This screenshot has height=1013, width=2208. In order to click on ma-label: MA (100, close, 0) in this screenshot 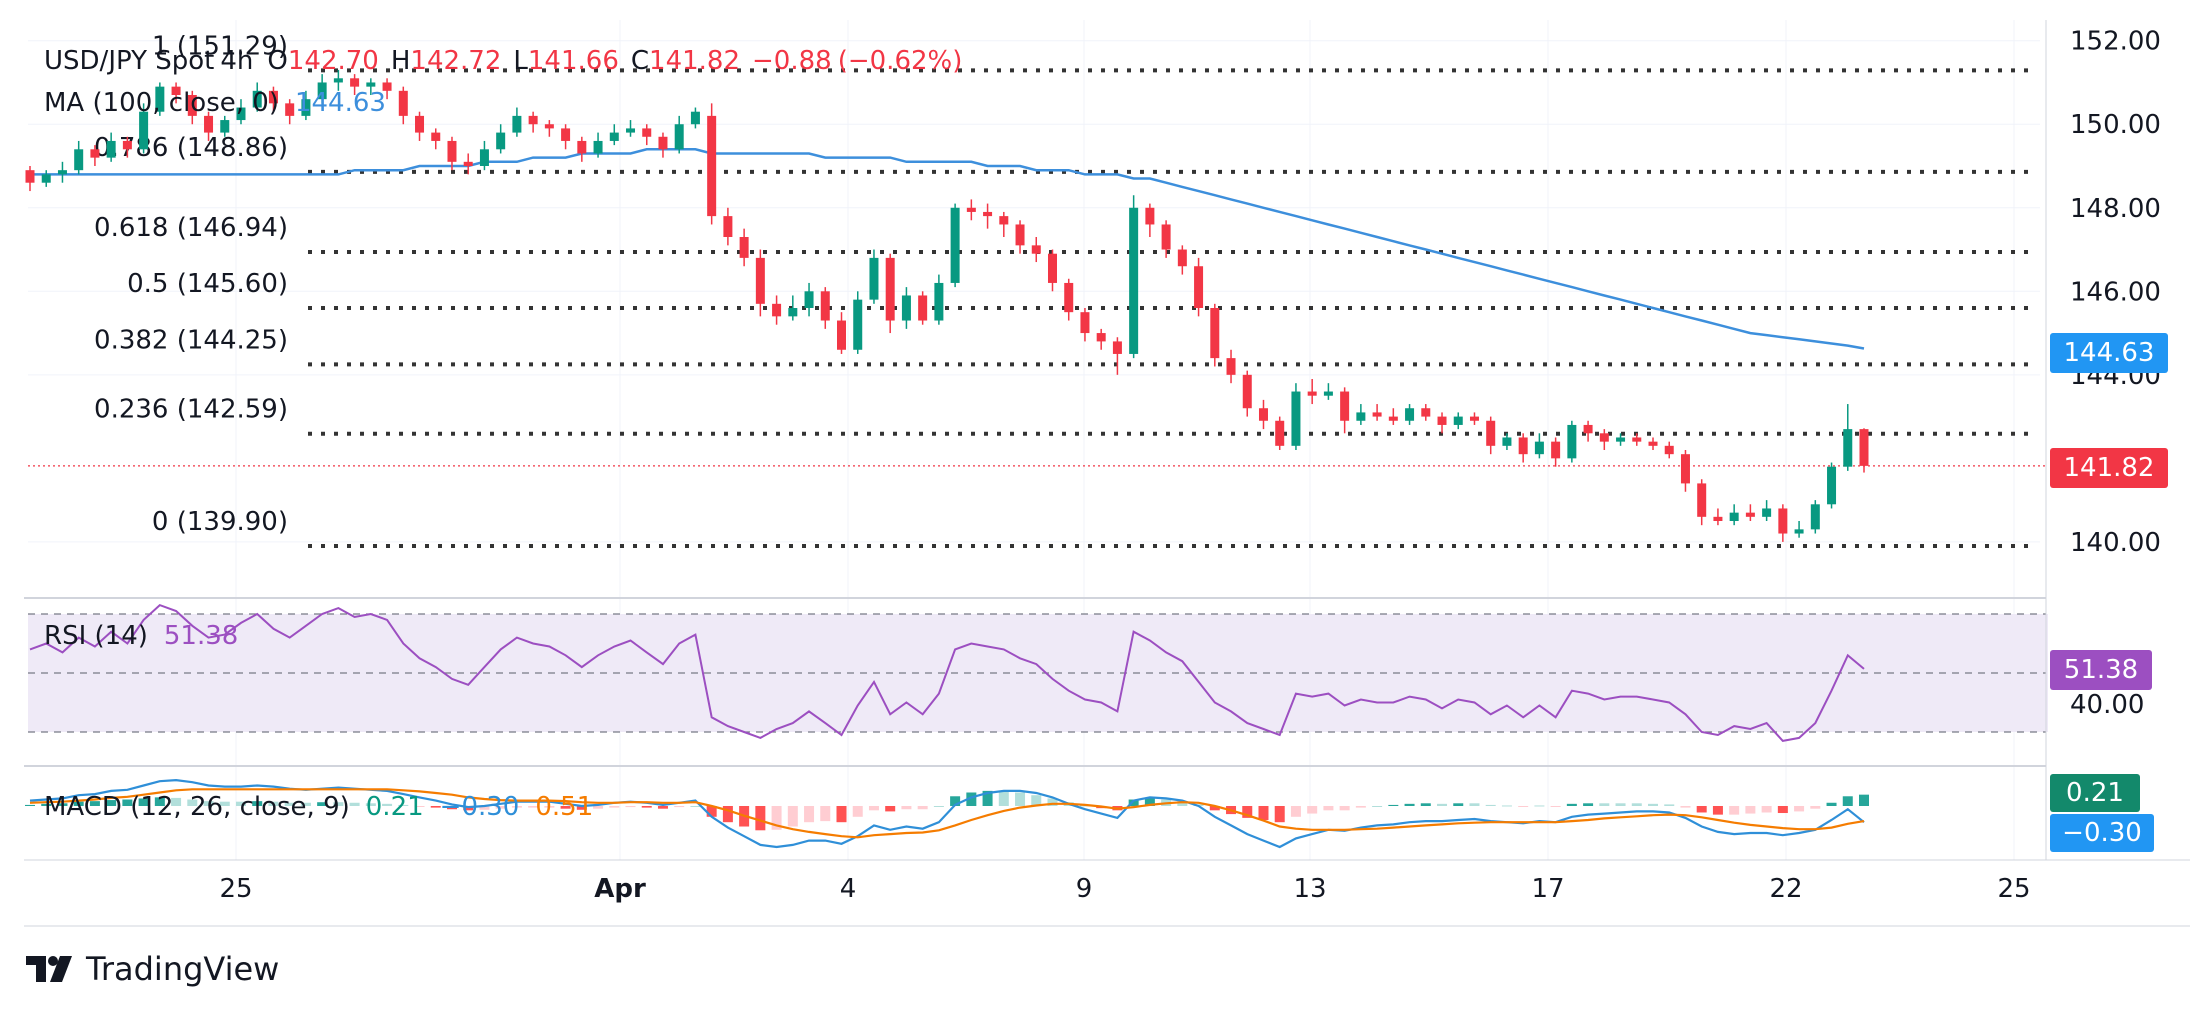, I will do `click(161, 103)`.